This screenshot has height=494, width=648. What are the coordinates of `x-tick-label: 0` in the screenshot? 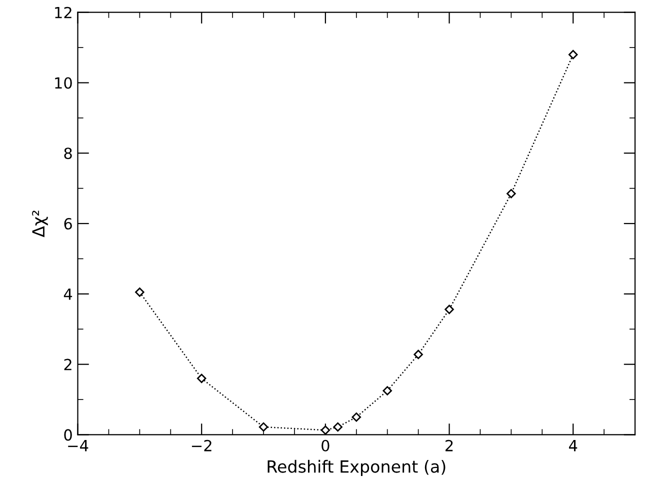 It's located at (326, 446).